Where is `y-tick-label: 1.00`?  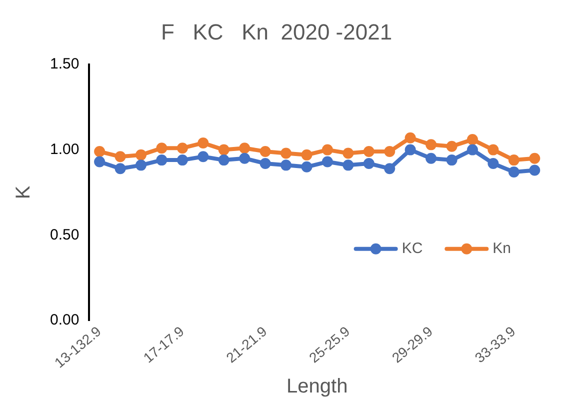
y-tick-label: 1.00 is located at coordinates (65, 149).